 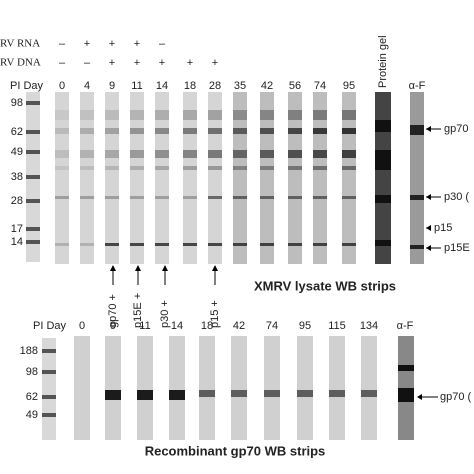 What do you see at coordinates (162, 44) in the screenshot?
I see `sign: –` at bounding box center [162, 44].